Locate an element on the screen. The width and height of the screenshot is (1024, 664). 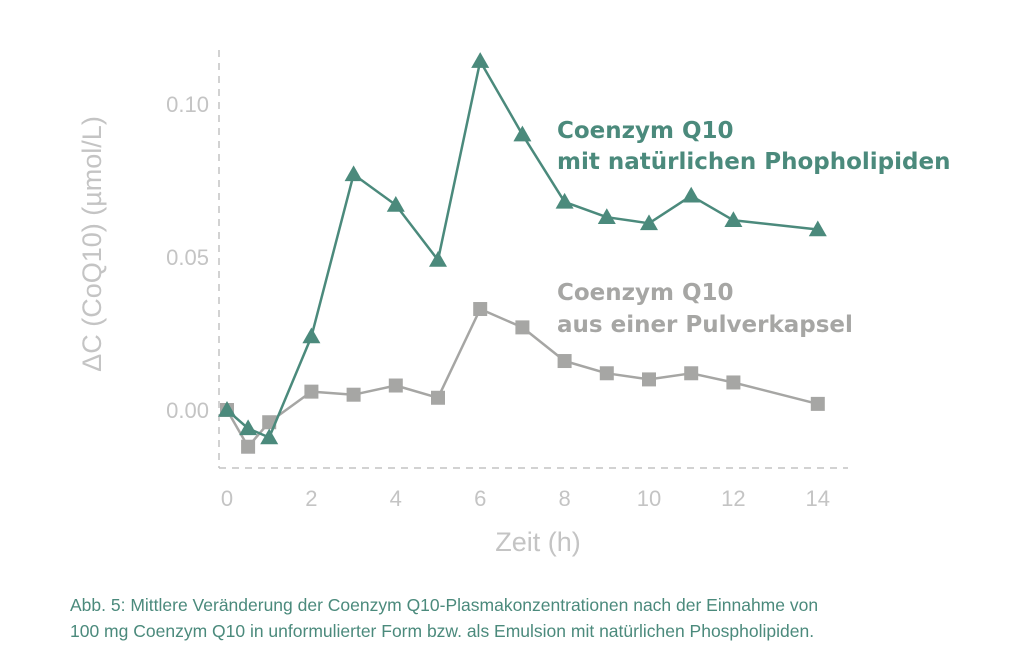
y-tick-labels: 0.00 0.05 0.10 is located at coordinates (187, 257).